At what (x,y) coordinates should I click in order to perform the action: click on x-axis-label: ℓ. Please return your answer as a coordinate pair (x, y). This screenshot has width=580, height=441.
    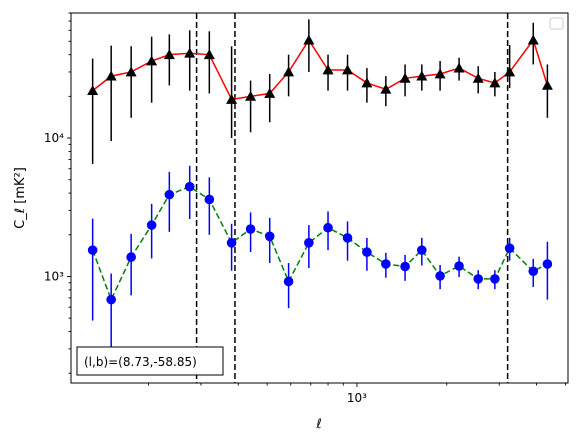
    Looking at the image, I should click on (318, 424).